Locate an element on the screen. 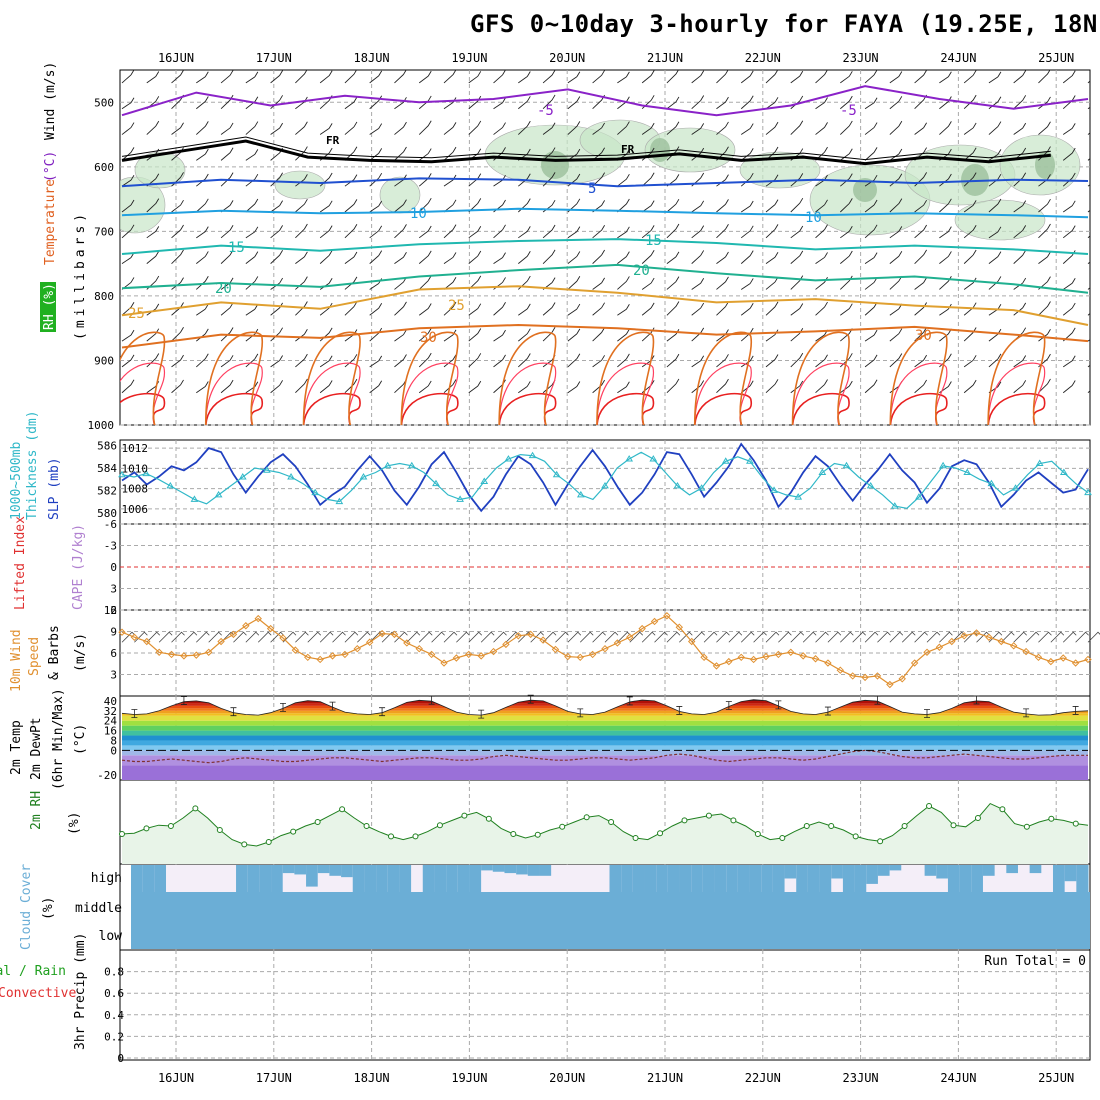 The height and width of the screenshot is (1100, 1100). rh-shade-dark is located at coordinates (1045, 165).